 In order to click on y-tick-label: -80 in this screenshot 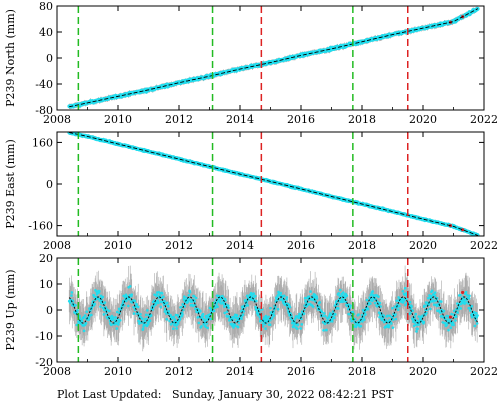, I will do `click(44, 110)`.